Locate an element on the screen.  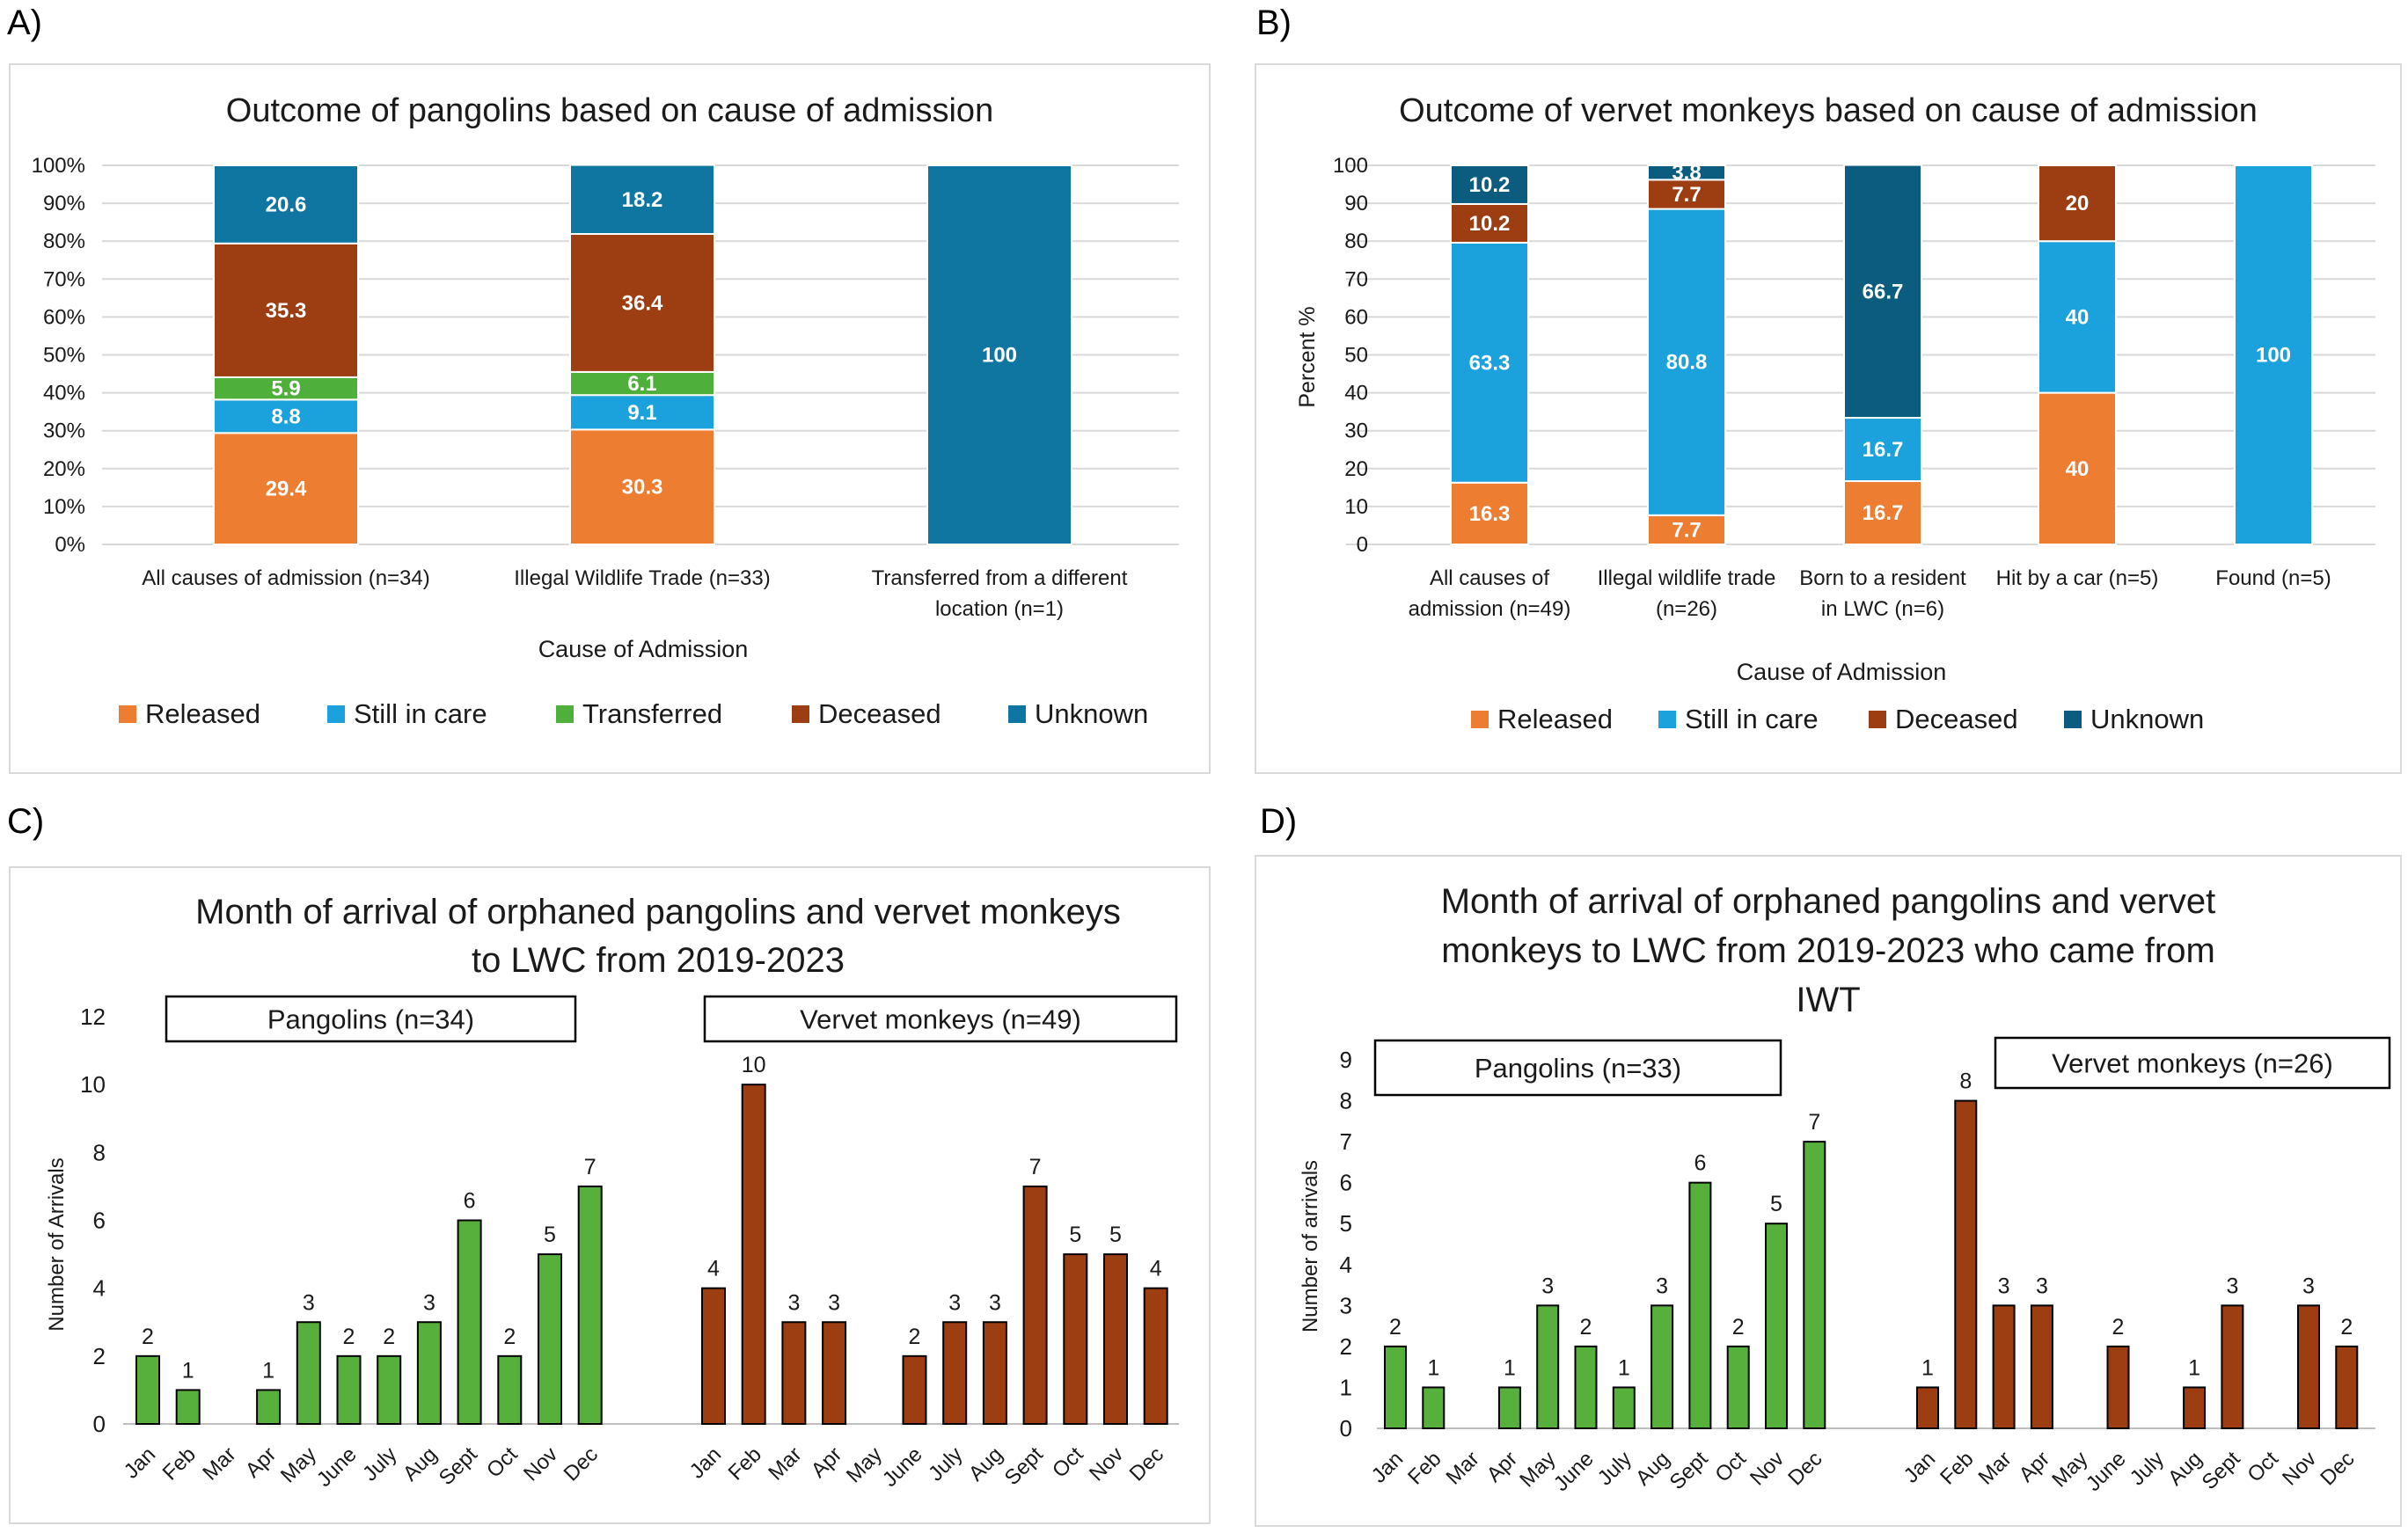
month-label-c: July is located at coordinates (380, 1464).